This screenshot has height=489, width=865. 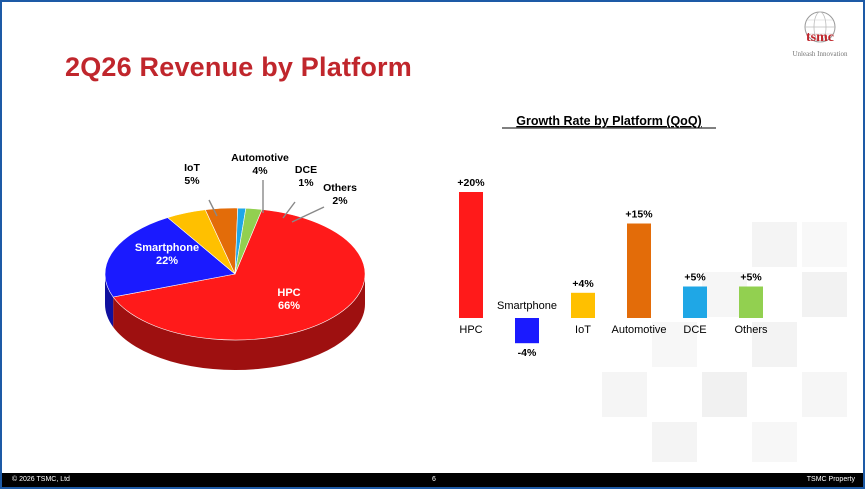 I want to click on pie-label-others: Others, so click(x=340, y=188).